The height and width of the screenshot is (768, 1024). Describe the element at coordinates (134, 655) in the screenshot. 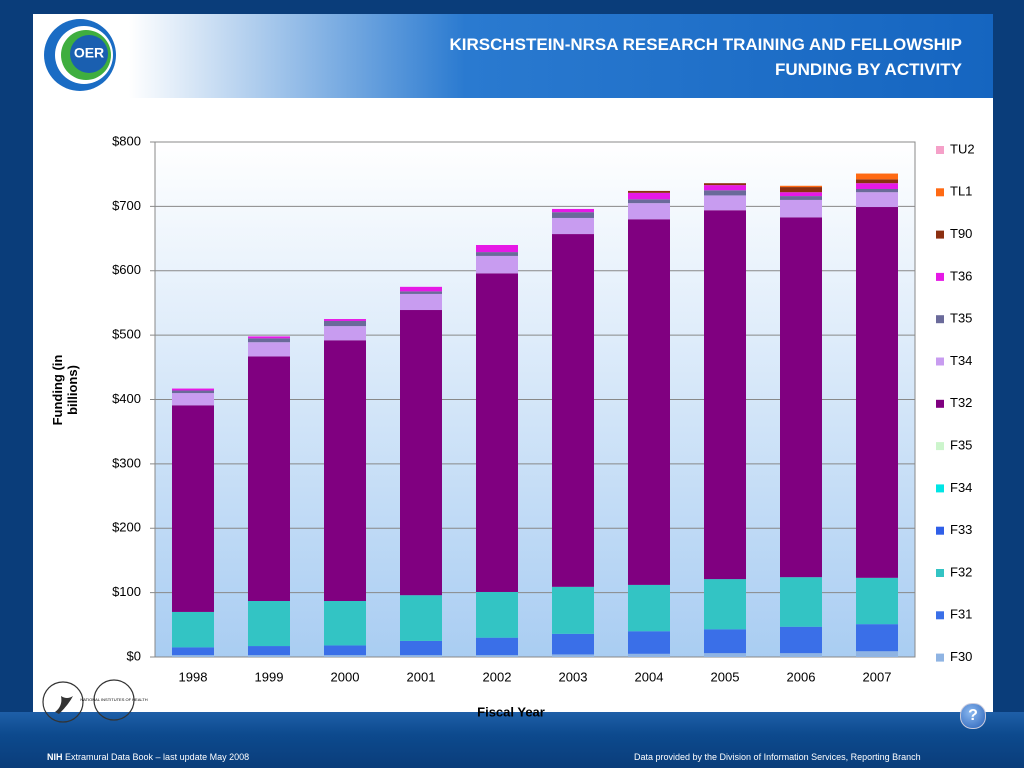

I see `y-tick-label: $0` at that location.